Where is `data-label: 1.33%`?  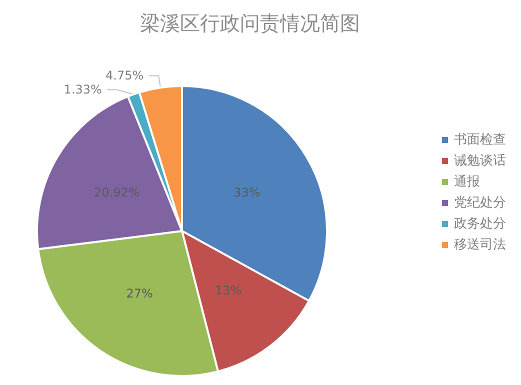 data-label: 1.33% is located at coordinates (83, 89).